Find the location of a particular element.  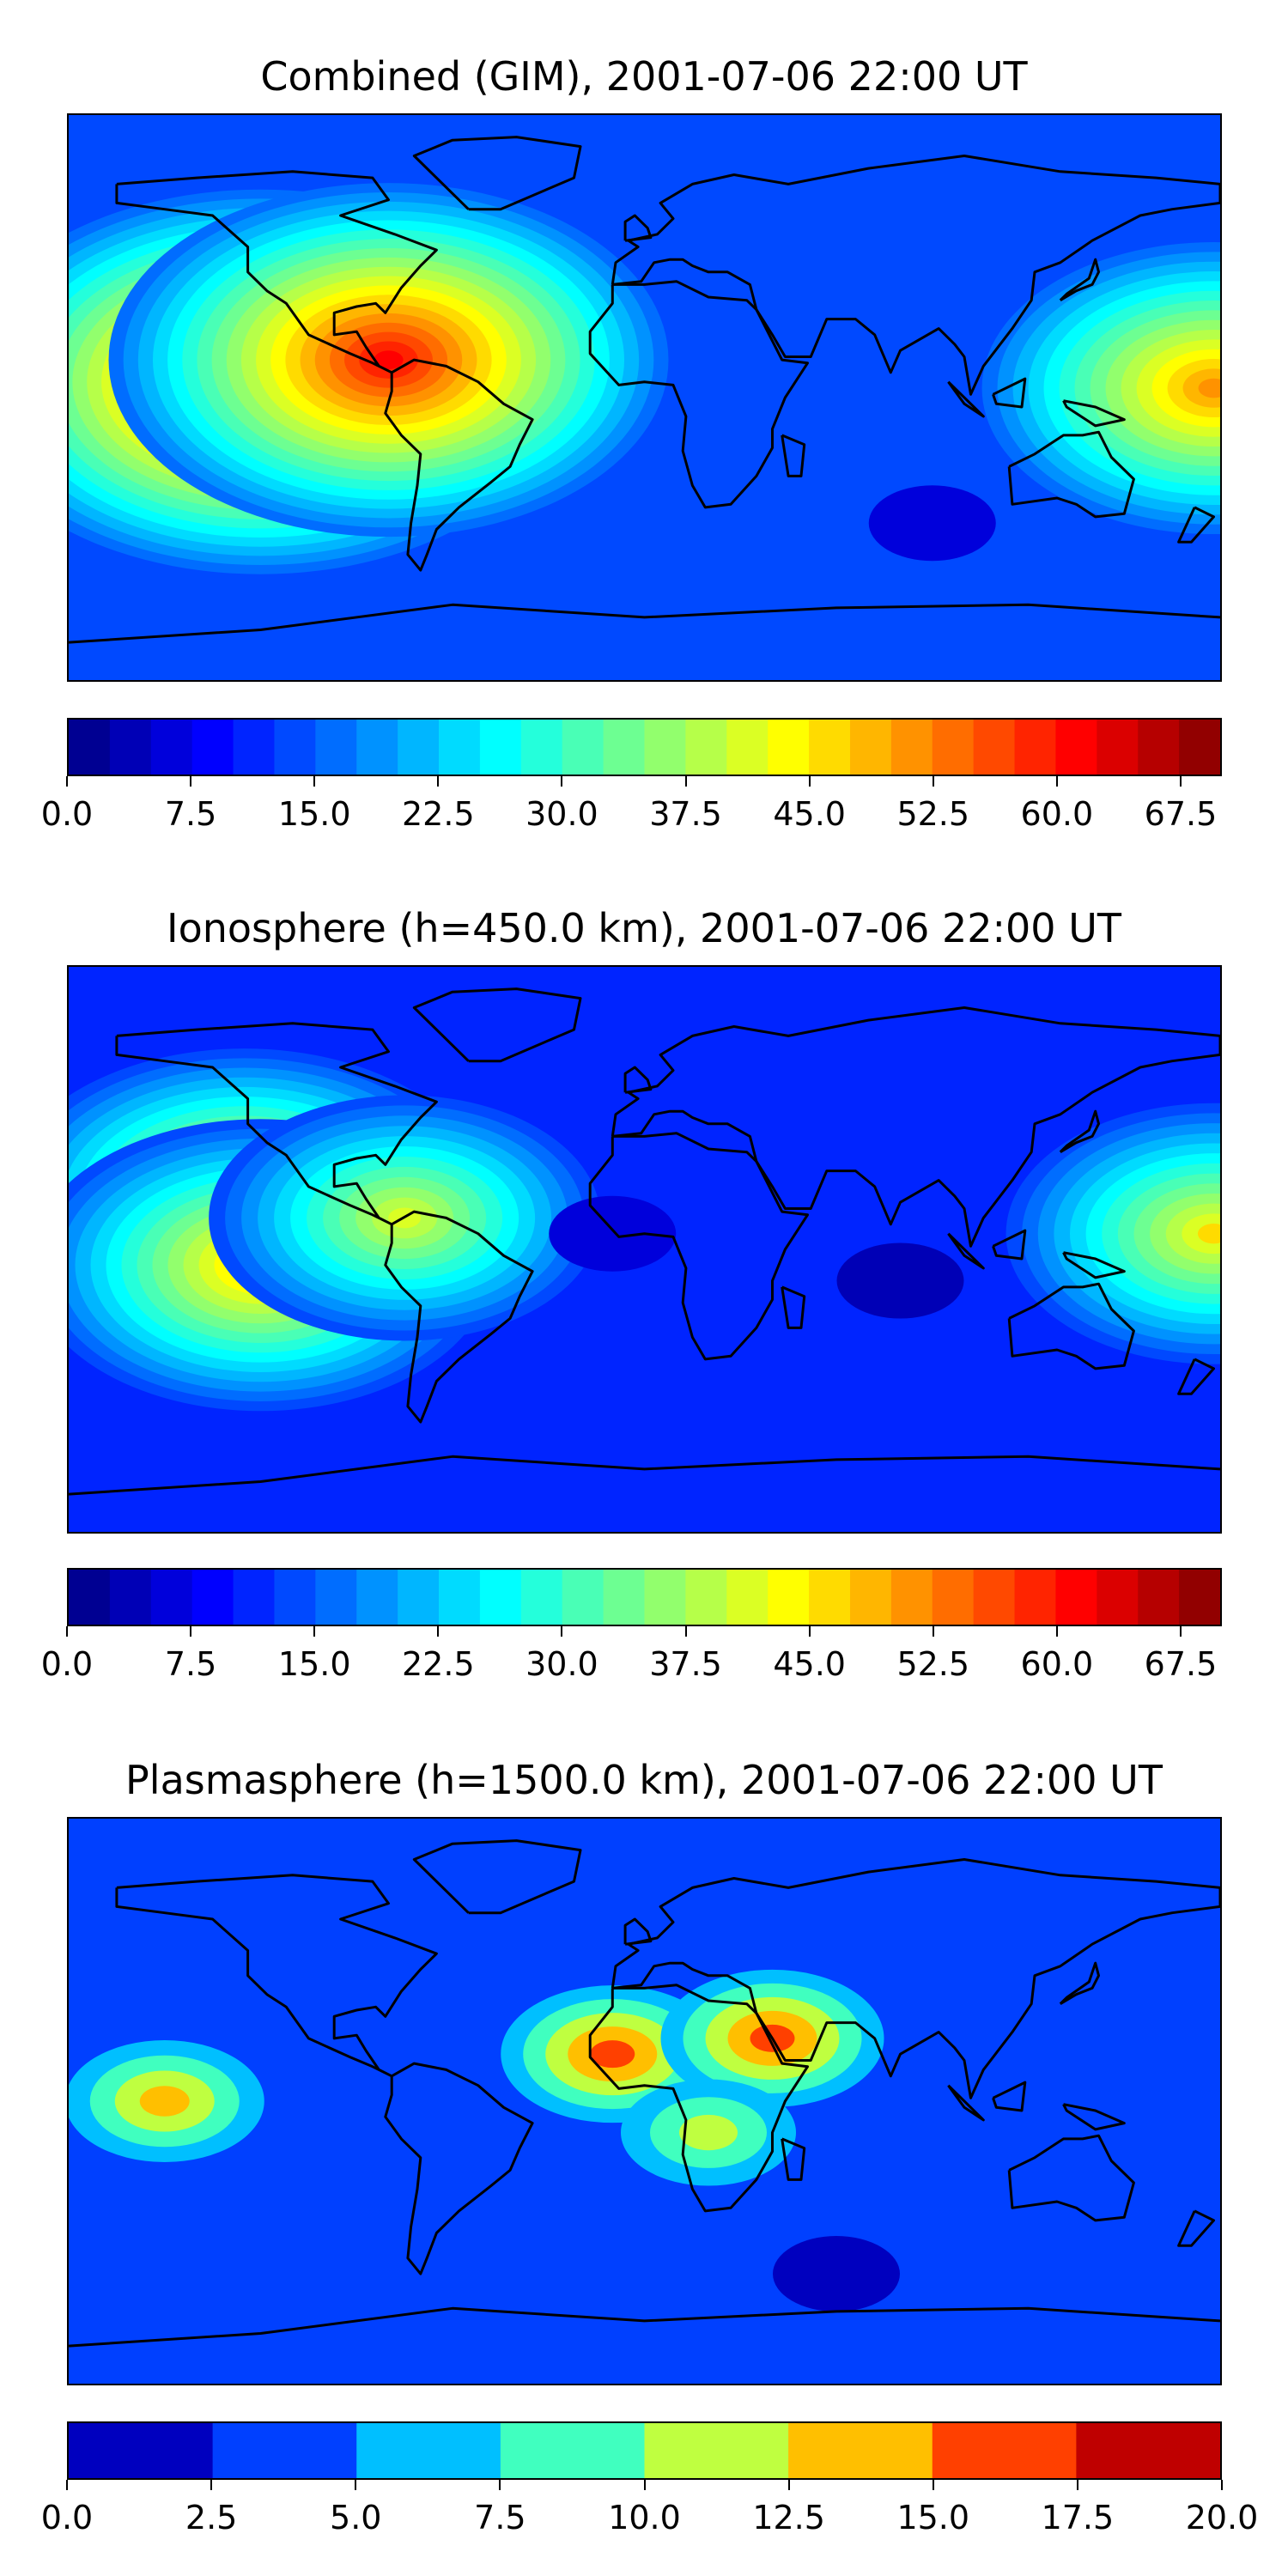

colorbar-ticks: 0.0 2.5 5.0 7.5 10.0 12.5 15.0 17.5 20.0 is located at coordinates (649, 2508).